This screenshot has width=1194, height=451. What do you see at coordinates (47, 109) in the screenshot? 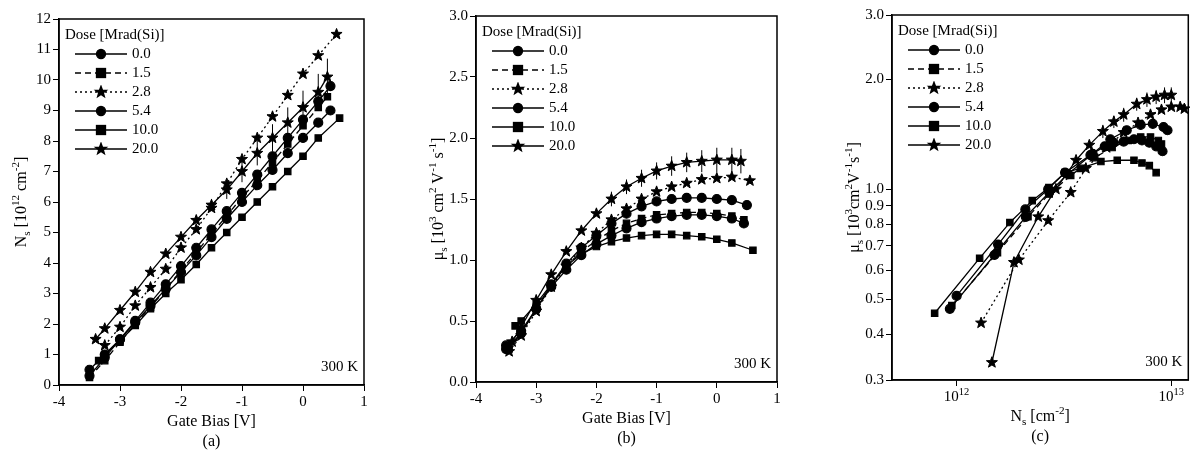
I see `y-tick-label: 9` at bounding box center [47, 109].